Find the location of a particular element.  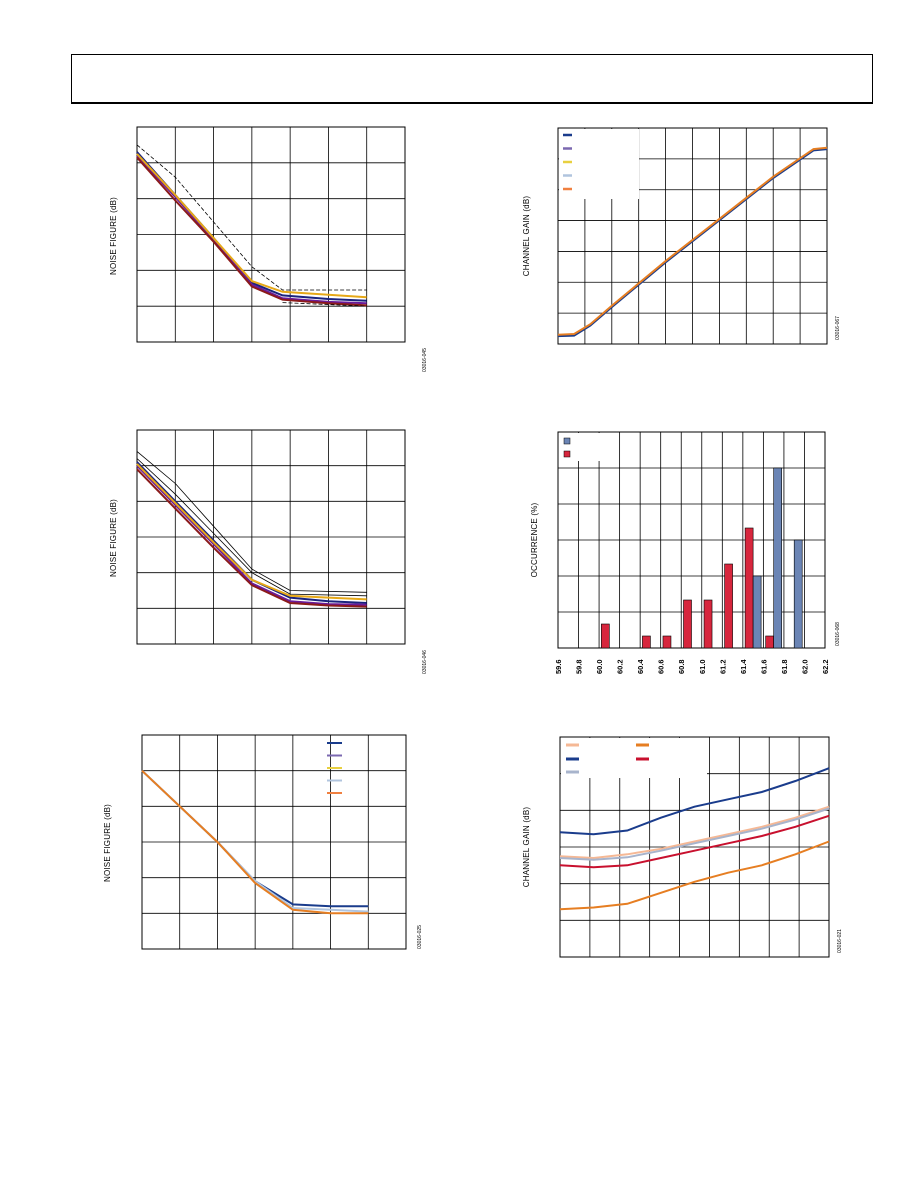

x-tick-label: 61.8 is located at coordinates (784, 666).